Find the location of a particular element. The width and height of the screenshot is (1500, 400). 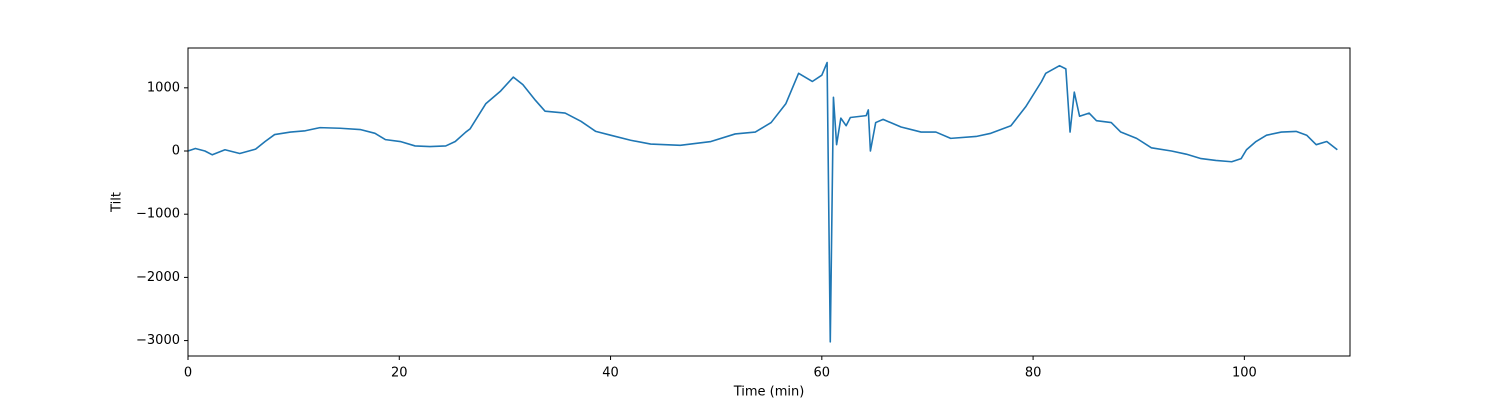

x-tick-label: 60 is located at coordinates (822, 373).